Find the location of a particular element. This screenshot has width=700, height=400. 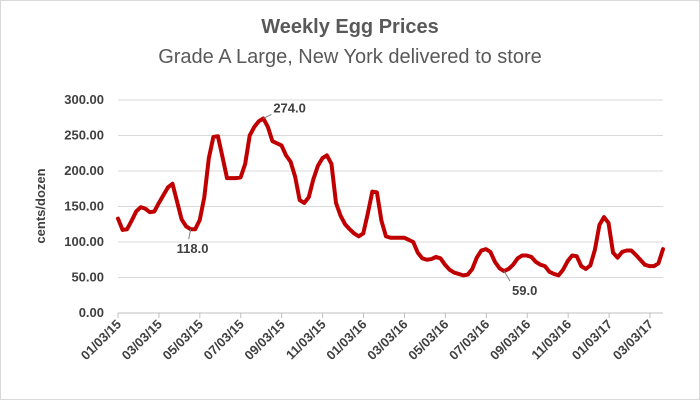

x-tick-label: 01/03/17 is located at coordinates (592, 340).